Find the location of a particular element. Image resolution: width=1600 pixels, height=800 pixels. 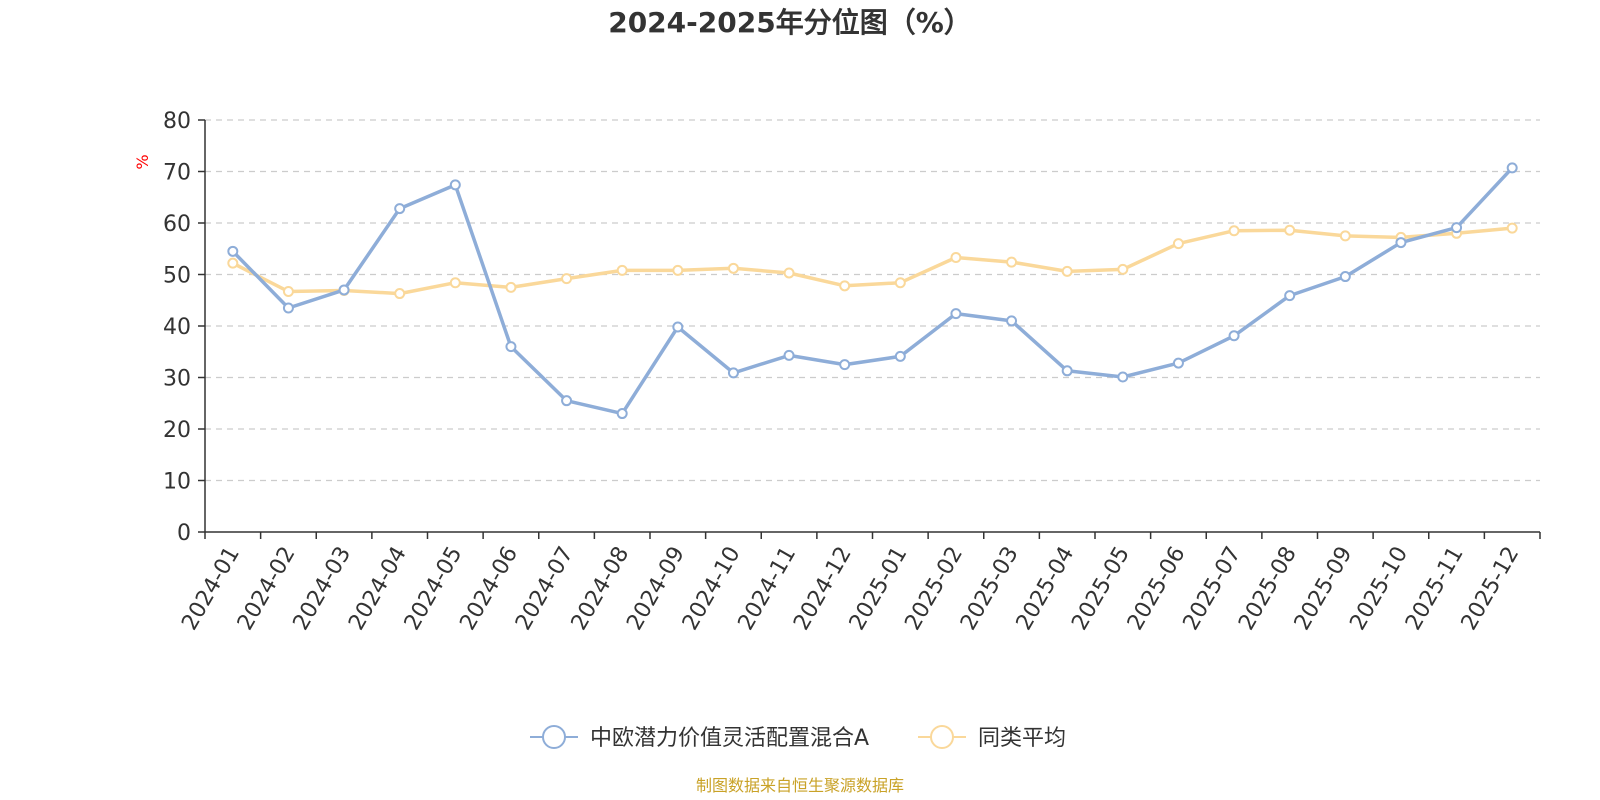

y-tick-label: 70 is located at coordinates (177, 173).